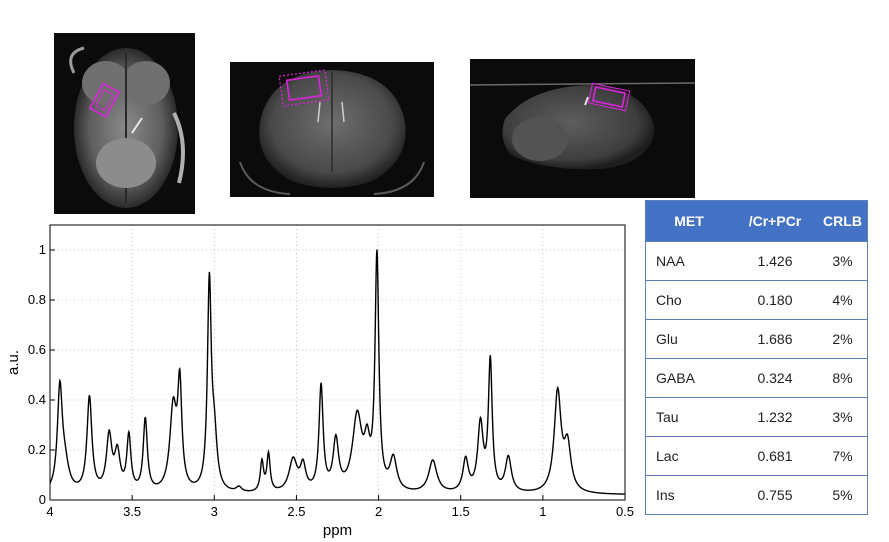  I want to click on cr-pcr-ratio: 1.686, so click(775, 339).